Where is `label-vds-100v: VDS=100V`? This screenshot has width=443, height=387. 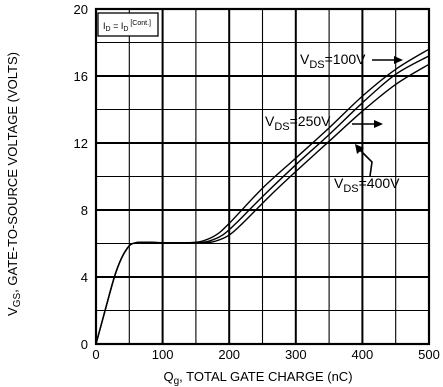
label-vds-100v: VDS=100V is located at coordinates (333, 61).